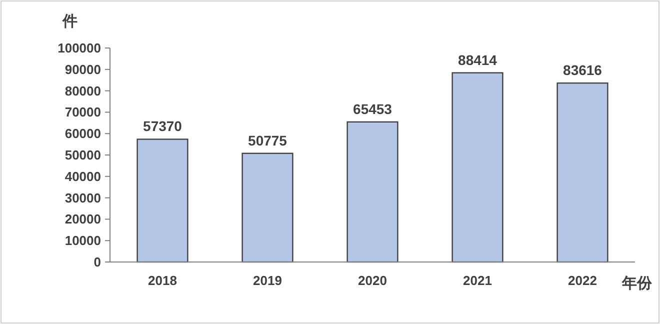 Image resolution: width=660 pixels, height=324 pixels. I want to click on x-tick-label: 2020, so click(372, 280).